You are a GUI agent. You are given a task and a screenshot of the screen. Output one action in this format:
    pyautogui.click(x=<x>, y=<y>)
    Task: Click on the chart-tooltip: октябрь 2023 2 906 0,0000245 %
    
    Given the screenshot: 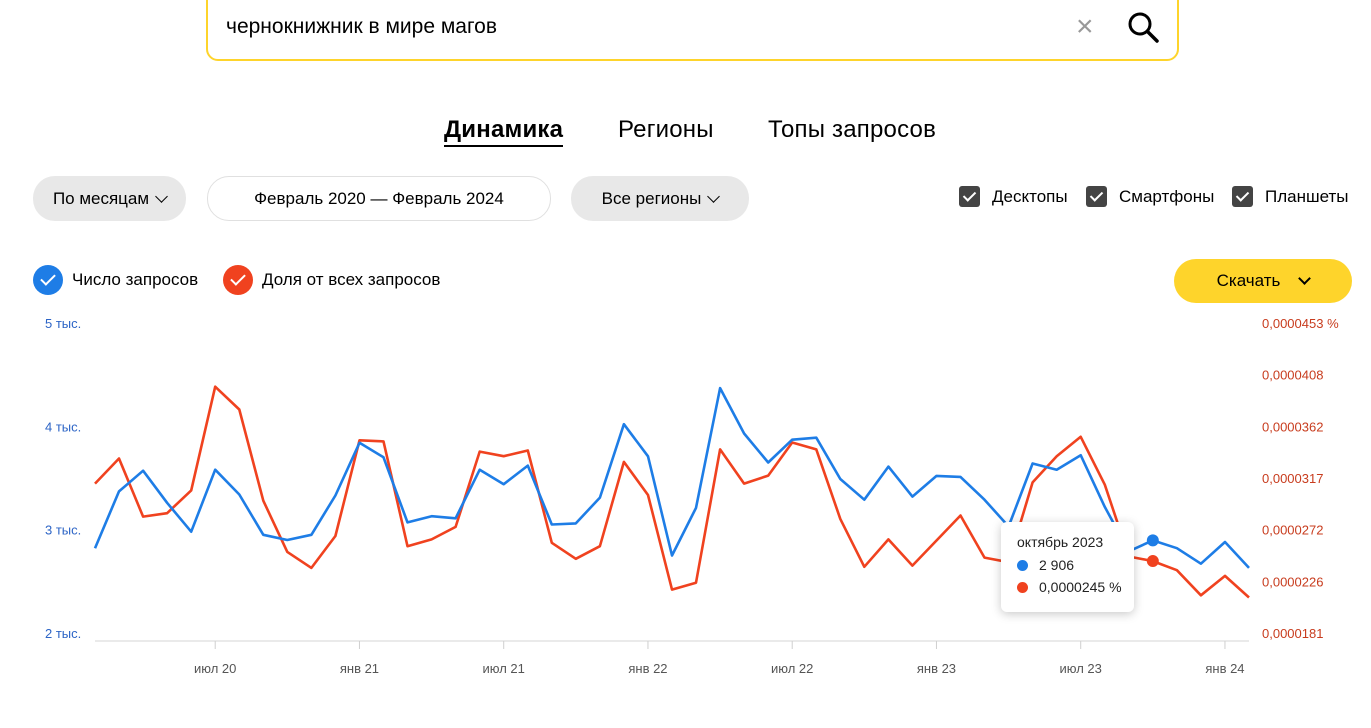 What is the action you would take?
    pyautogui.click(x=1067, y=567)
    